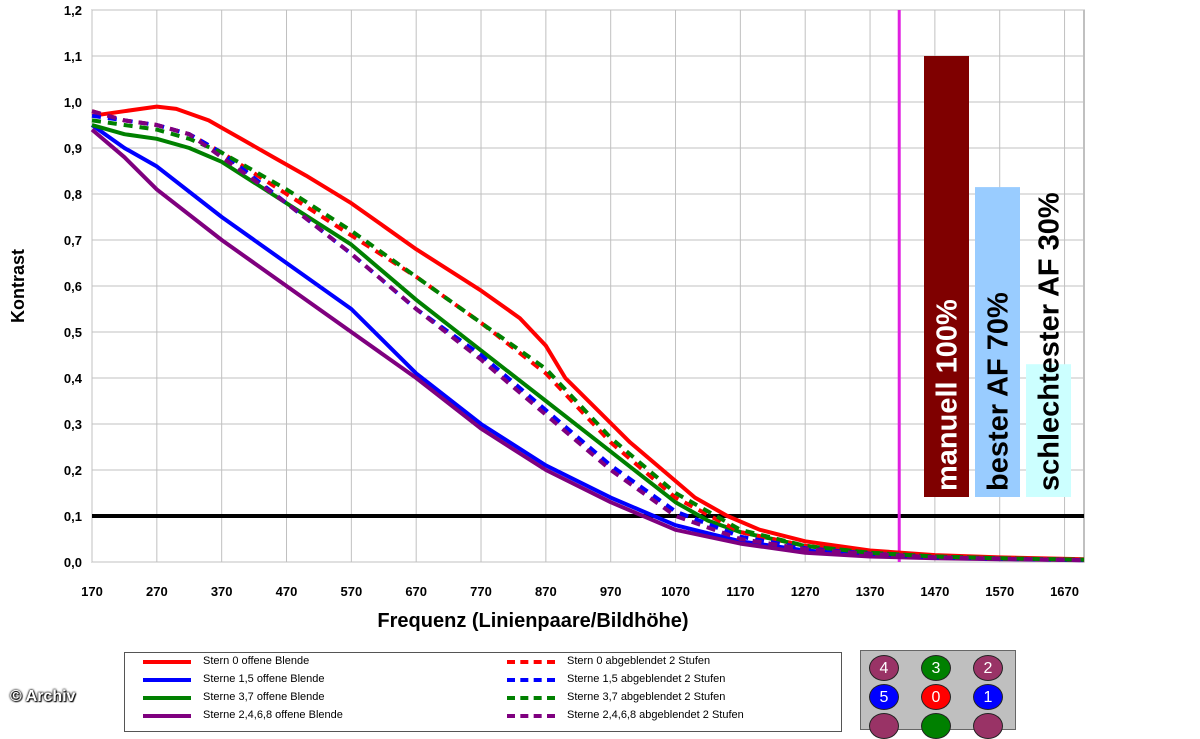  What do you see at coordinates (988, 668) in the screenshot?
I see `star-marker: 2` at bounding box center [988, 668].